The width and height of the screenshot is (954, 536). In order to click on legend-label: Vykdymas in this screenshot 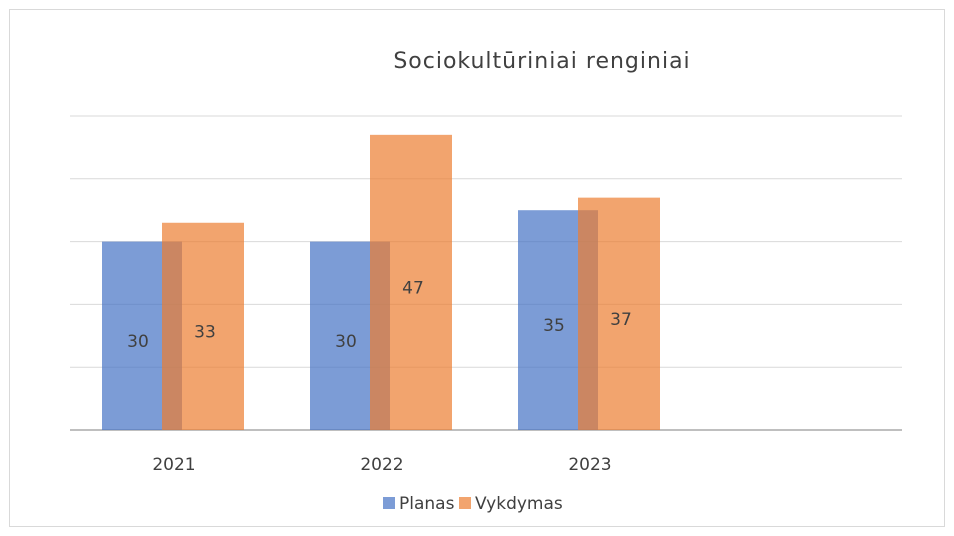, I will do `click(519, 504)`.